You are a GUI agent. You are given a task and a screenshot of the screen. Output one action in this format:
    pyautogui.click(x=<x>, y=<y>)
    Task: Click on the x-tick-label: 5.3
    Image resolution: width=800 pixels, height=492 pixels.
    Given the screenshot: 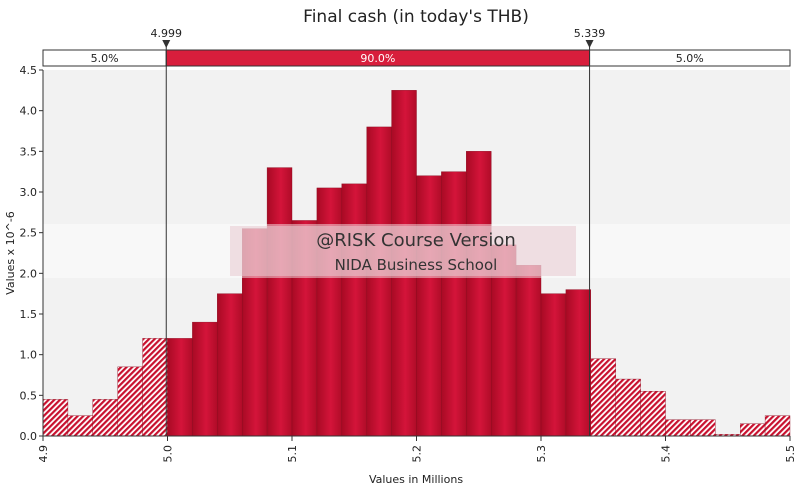 What is the action you would take?
    pyautogui.click(x=541, y=454)
    